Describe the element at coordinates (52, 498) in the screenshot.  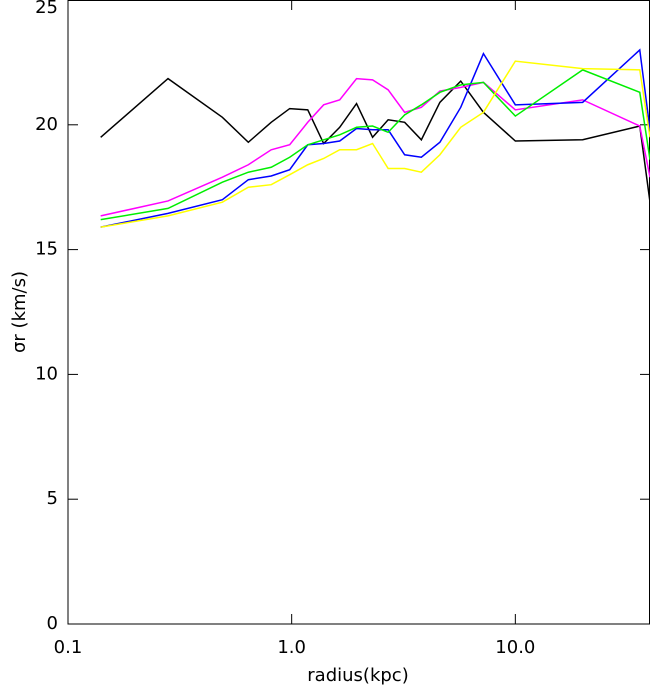
I see `y-tick-label: 5` at that location.